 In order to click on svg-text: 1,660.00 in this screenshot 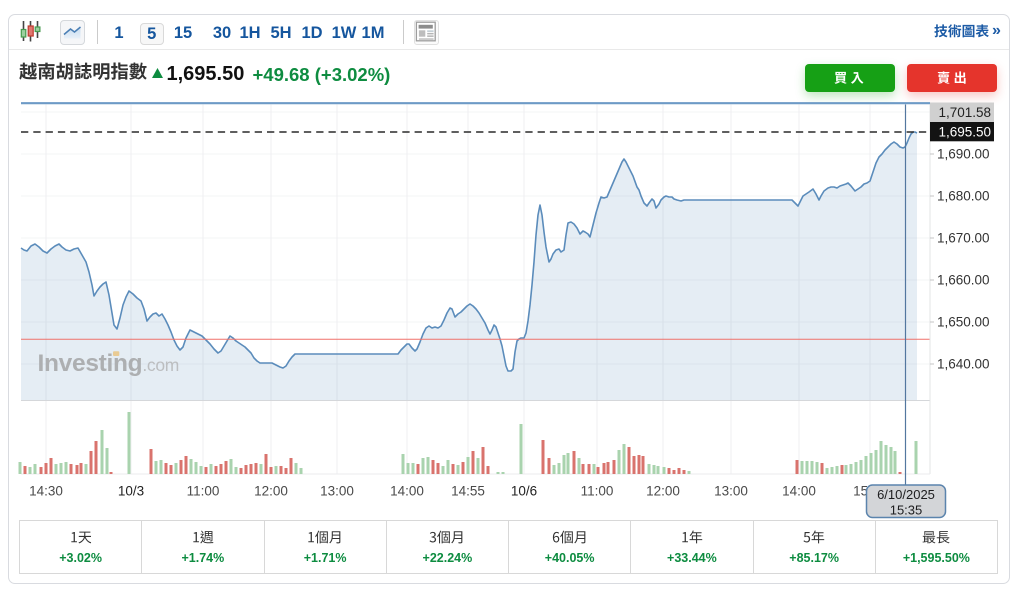, I will do `click(963, 280)`.